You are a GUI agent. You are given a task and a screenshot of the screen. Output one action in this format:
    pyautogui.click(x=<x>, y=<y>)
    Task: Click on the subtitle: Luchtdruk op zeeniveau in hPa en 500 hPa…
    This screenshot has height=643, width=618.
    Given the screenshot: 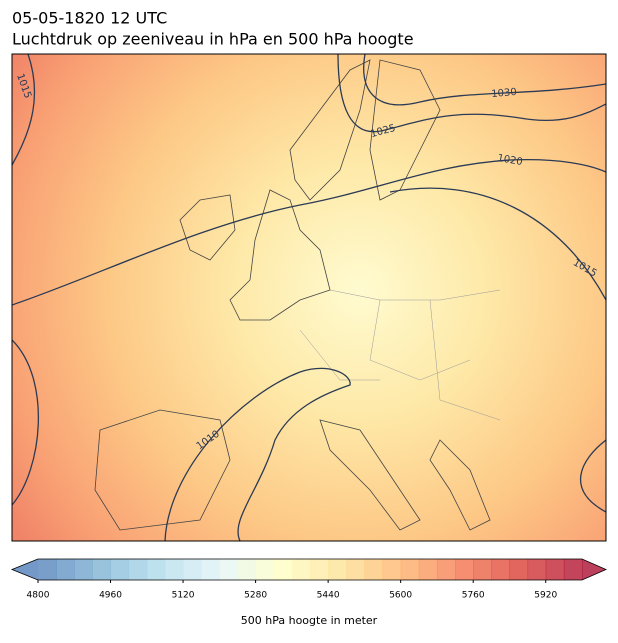 What is the action you would take?
    pyautogui.click(x=213, y=39)
    